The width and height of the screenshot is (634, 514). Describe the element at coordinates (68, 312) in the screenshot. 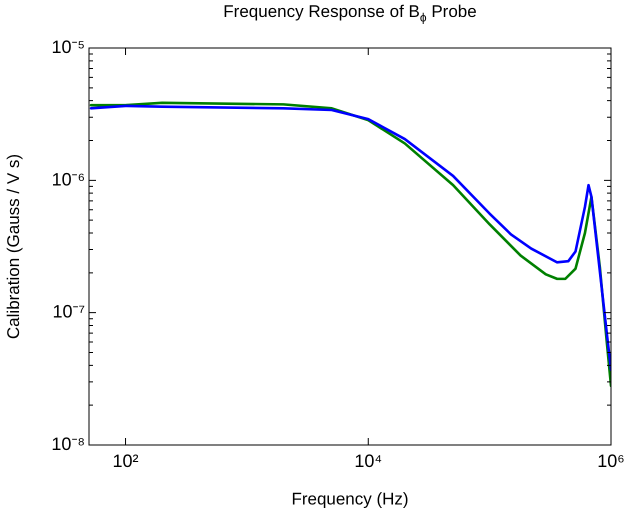

I see `y-tick-label: 10⁻⁷` at that location.